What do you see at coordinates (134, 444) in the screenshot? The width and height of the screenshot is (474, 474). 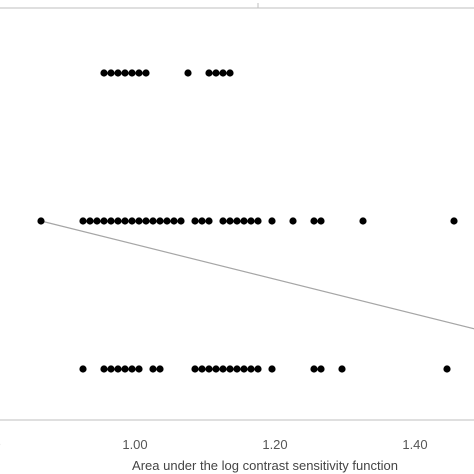 I see `x-tick-label: 1.00` at bounding box center [134, 444].